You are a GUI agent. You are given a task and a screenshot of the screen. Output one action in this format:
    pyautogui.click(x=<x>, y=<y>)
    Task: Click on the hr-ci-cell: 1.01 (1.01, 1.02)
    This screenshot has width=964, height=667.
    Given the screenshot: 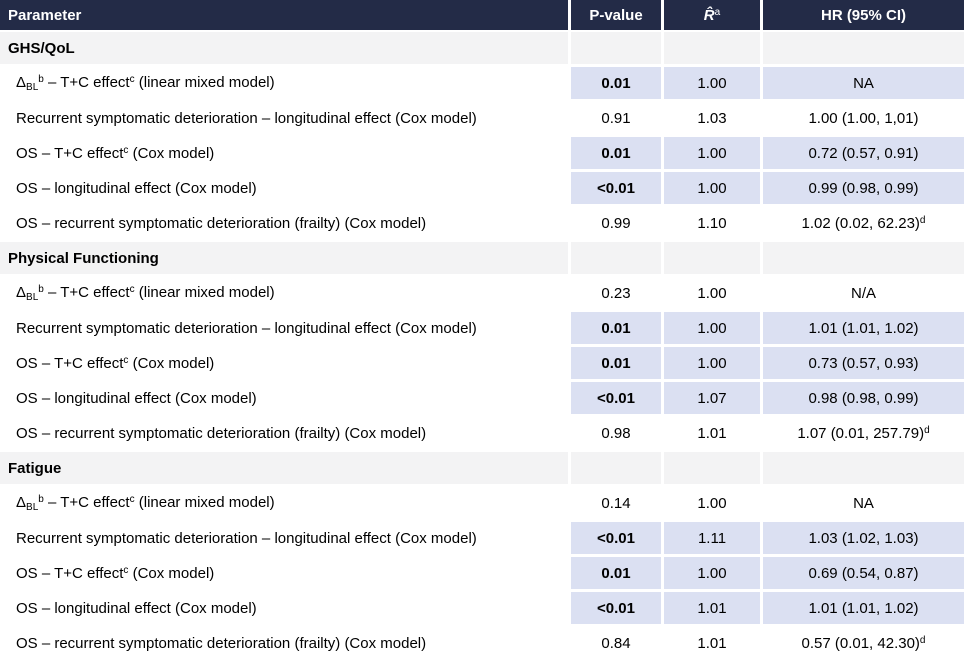 What is the action you would take?
    pyautogui.click(x=862, y=329)
    